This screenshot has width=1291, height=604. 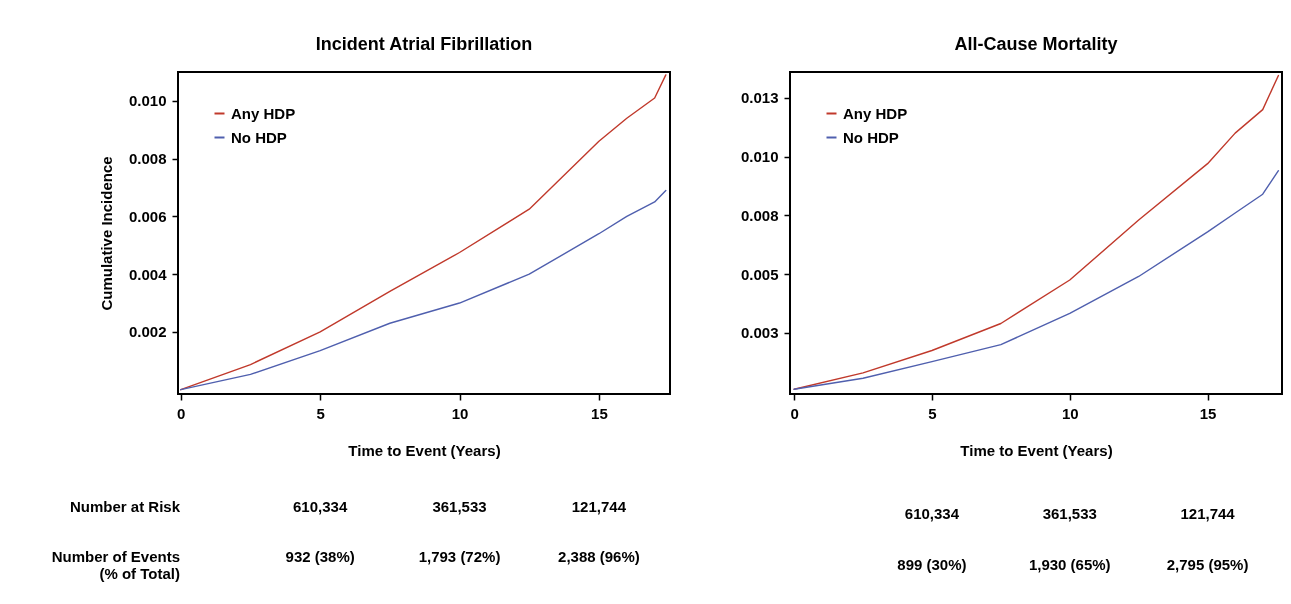 I want to click on text: Number of Events (% of Total), so click(x=115, y=565).